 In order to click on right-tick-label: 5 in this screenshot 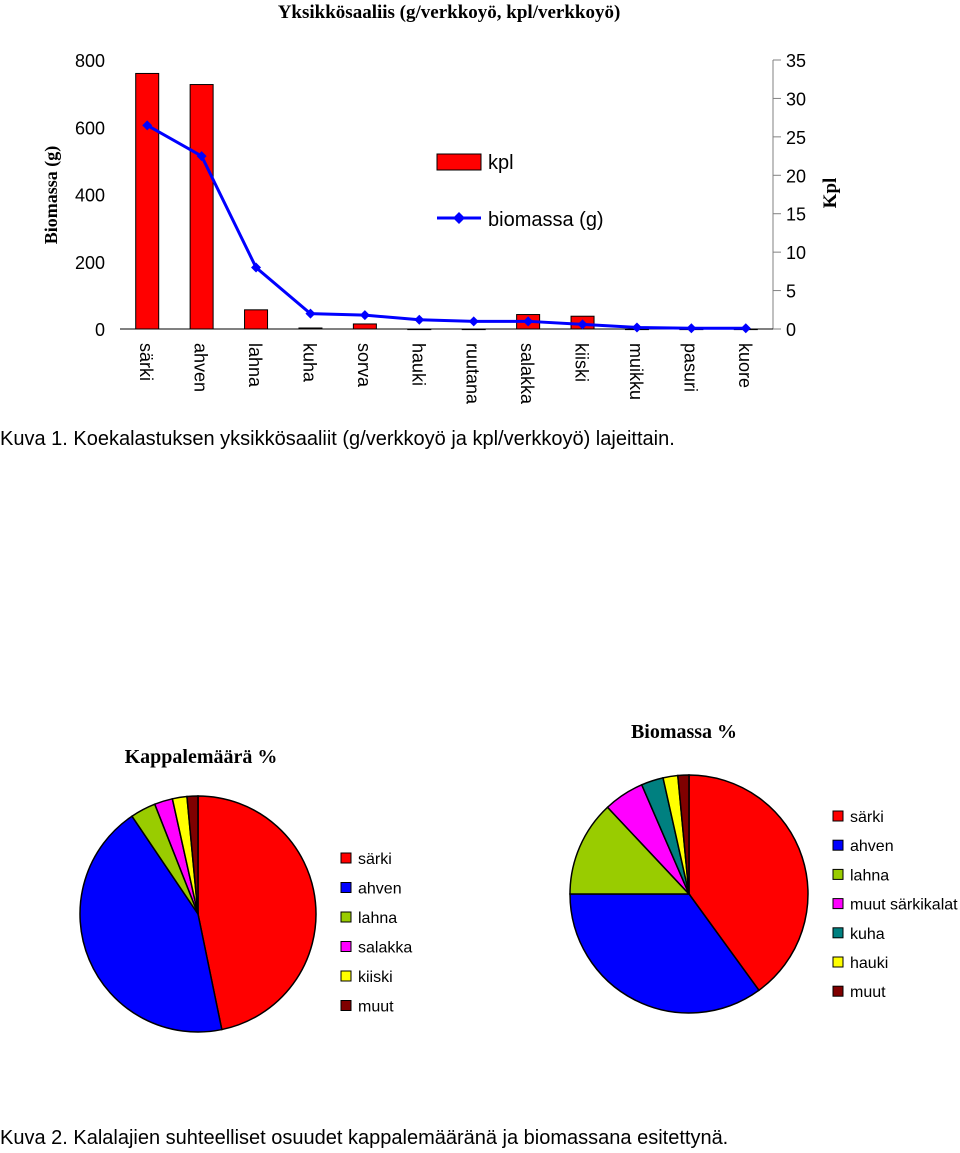, I will do `click(791, 292)`.